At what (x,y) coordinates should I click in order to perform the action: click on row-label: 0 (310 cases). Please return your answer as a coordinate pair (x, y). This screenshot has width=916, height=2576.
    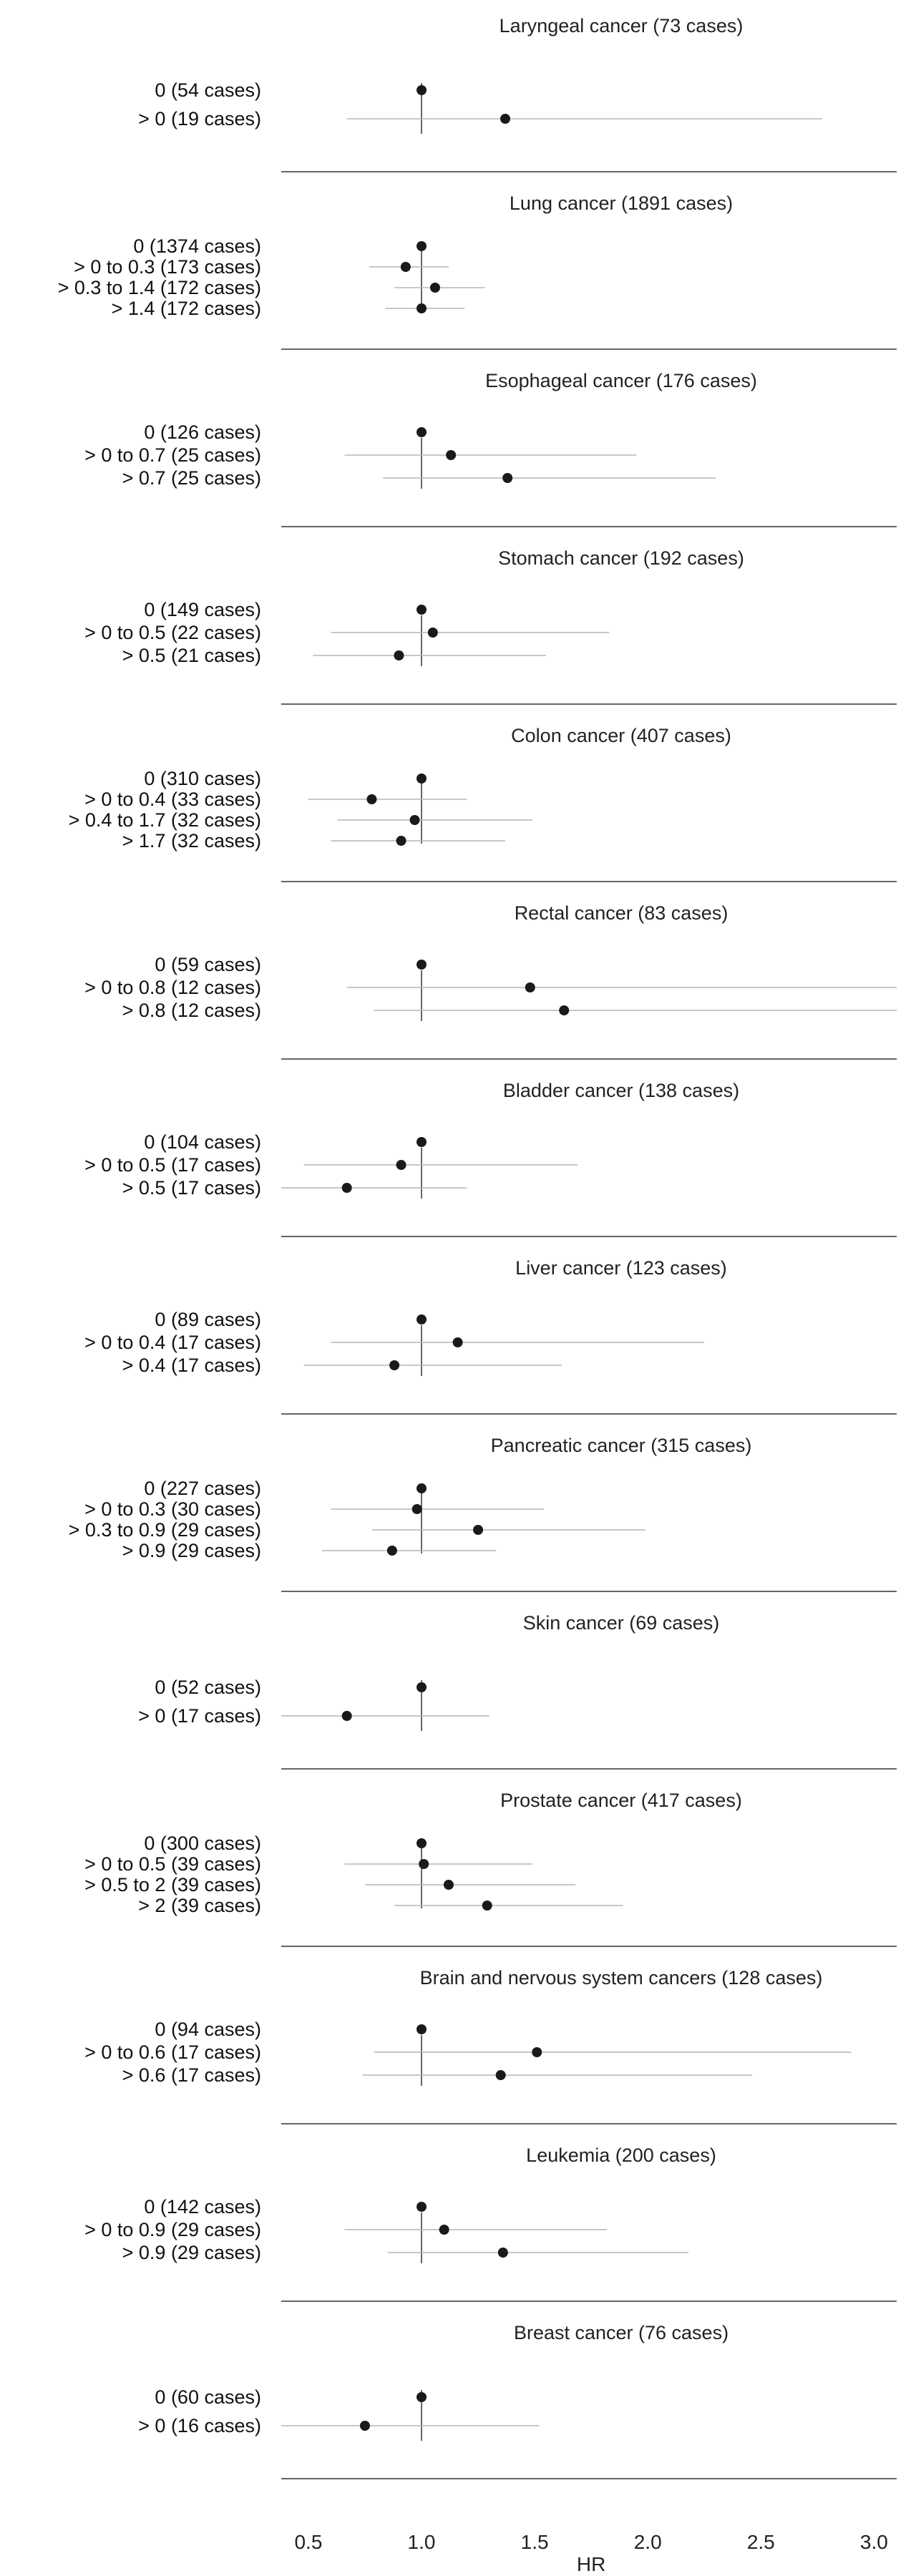
    Looking at the image, I should click on (202, 778).